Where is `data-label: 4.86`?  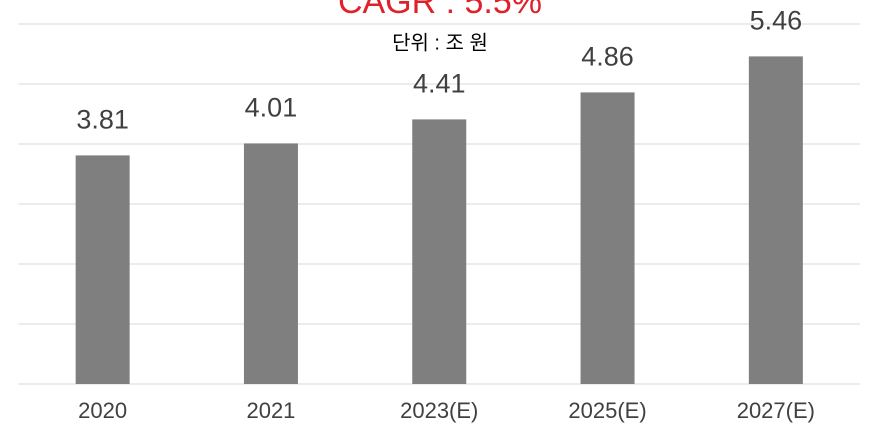
data-label: 4.86 is located at coordinates (607, 57).